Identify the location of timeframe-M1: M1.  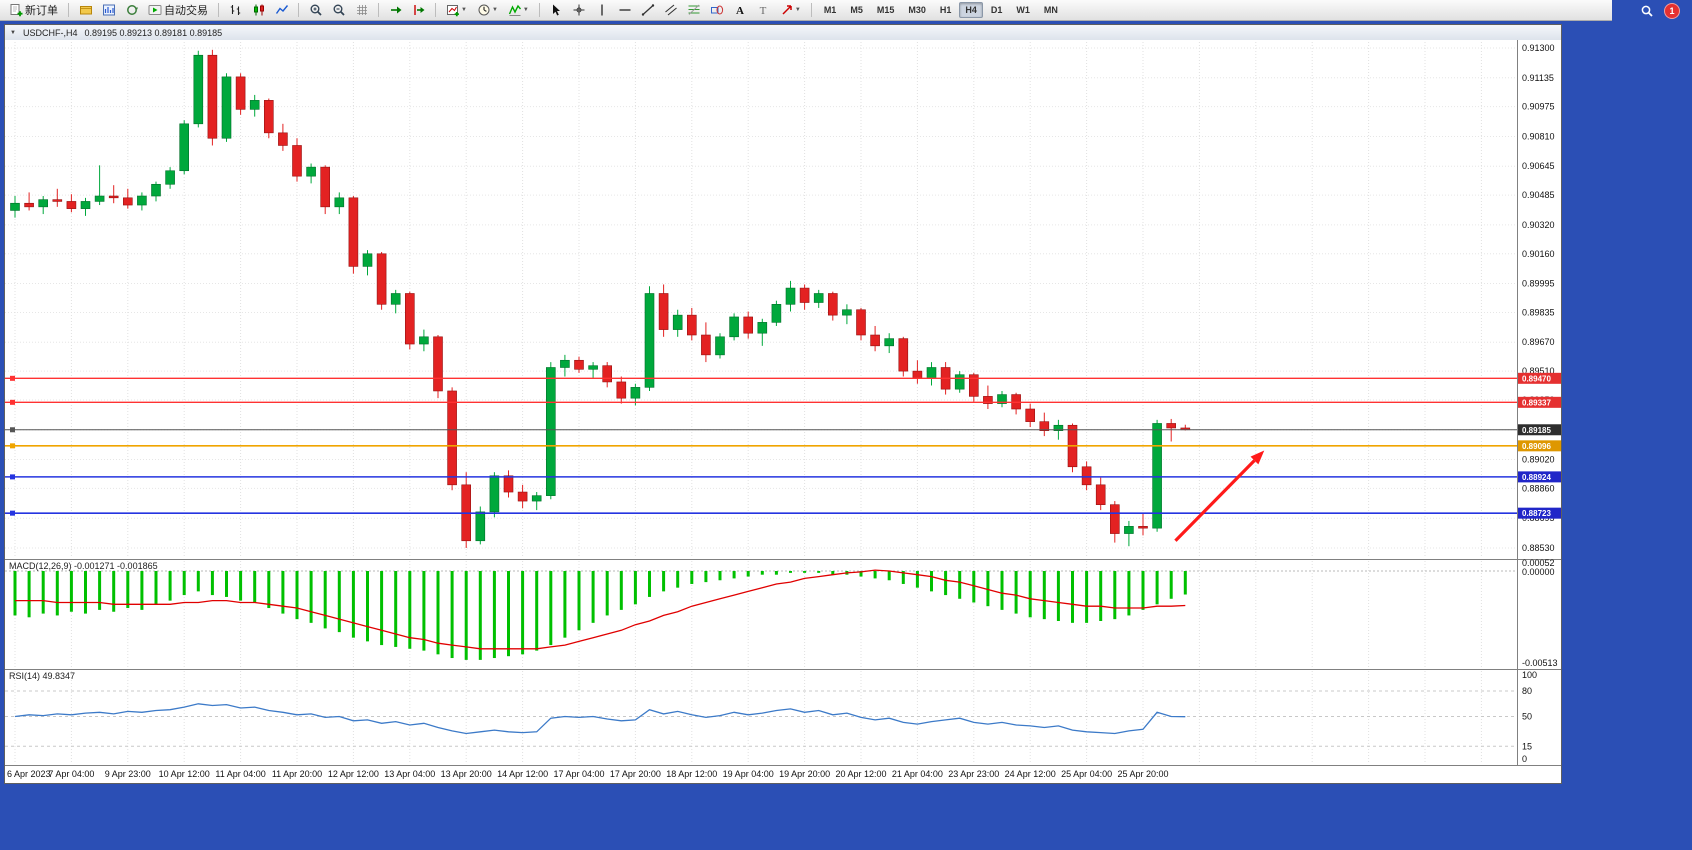
(830, 10).